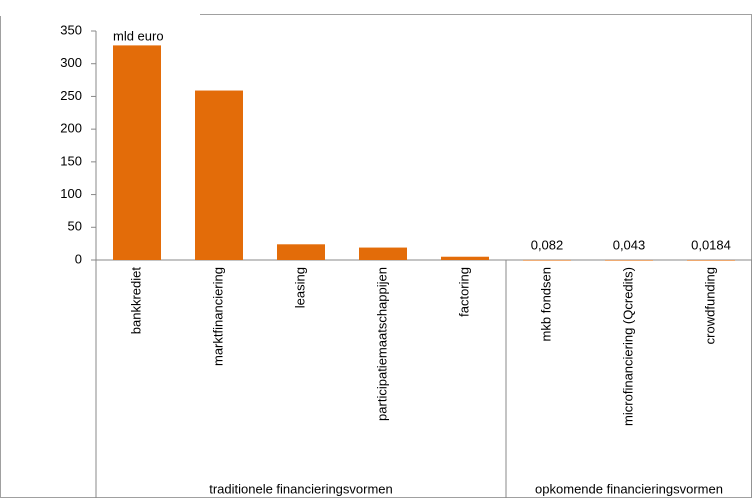  I want to click on y-tick-label: 100, so click(71, 193).